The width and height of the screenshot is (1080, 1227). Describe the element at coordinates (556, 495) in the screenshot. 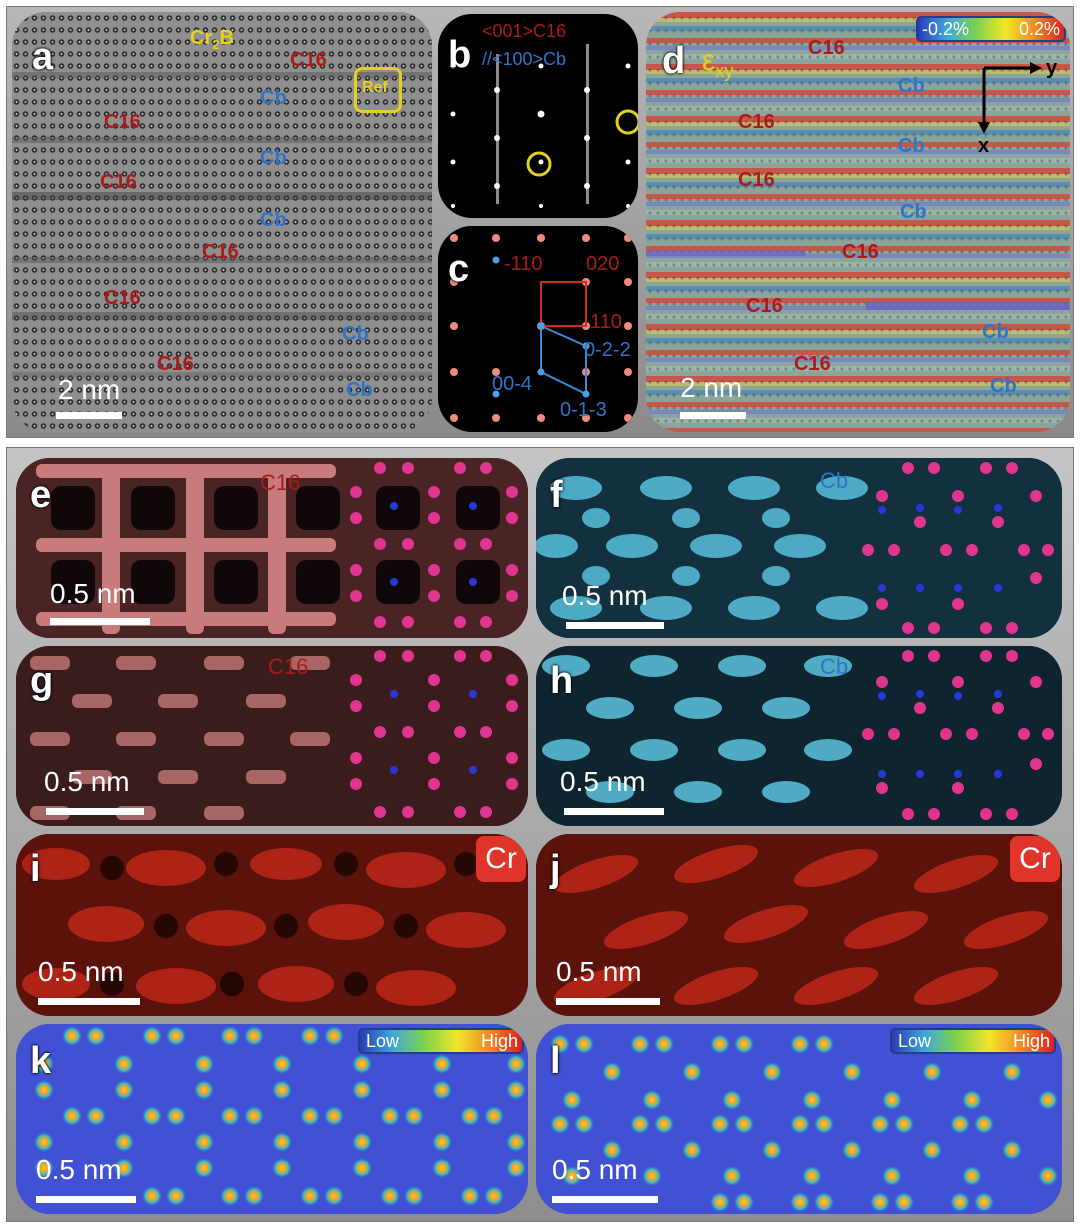

I see `panel-letter-f: f` at that location.